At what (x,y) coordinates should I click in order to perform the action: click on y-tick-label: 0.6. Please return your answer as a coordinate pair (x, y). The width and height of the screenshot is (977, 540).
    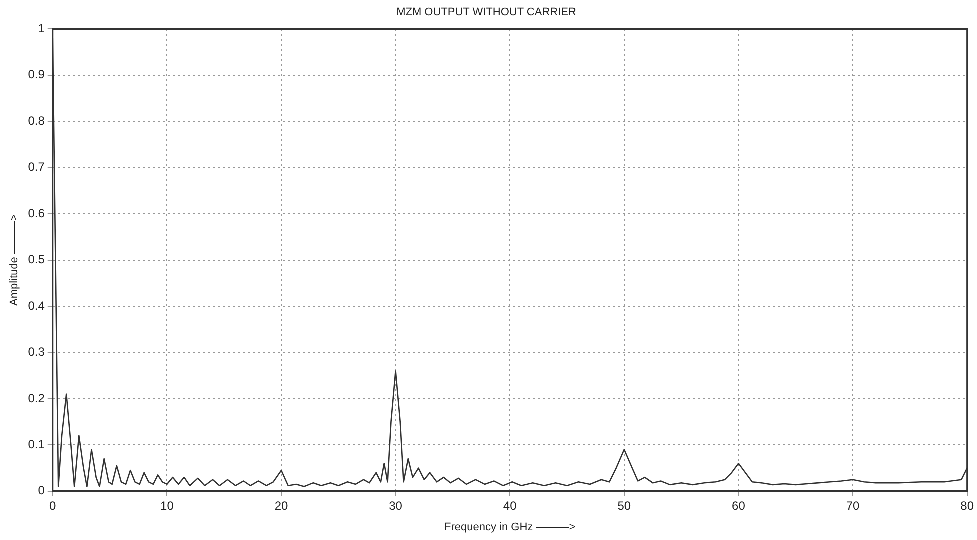
    Looking at the image, I should click on (37, 213).